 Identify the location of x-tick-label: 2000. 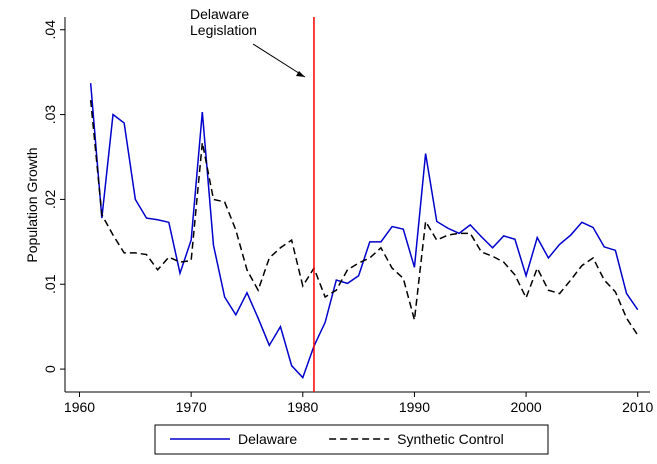
(526, 407).